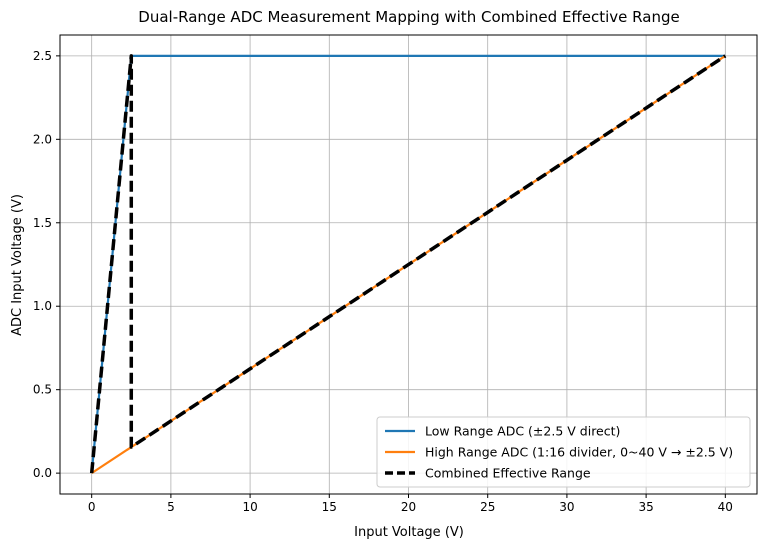  What do you see at coordinates (42, 473) in the screenshot?
I see `y-tick-label: 0.0` at bounding box center [42, 473].